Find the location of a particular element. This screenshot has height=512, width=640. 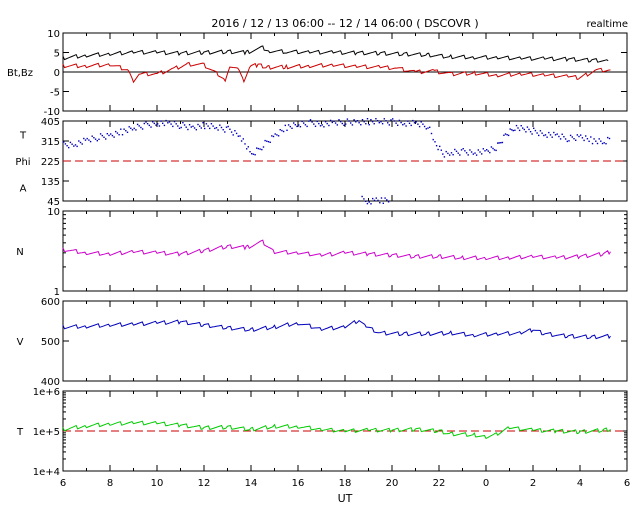

y-axis-label: Bt,Bz is located at coordinates (20, 73).